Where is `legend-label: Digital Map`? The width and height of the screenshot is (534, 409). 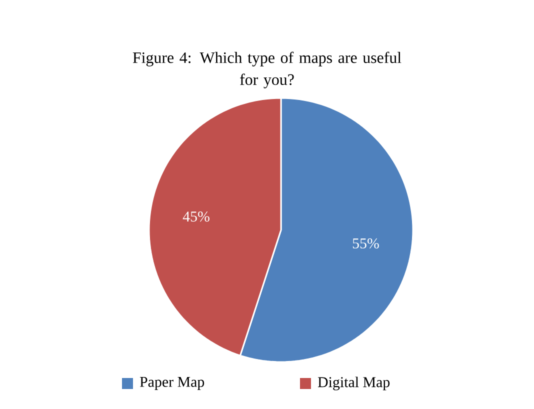 legend-label: Digital Map is located at coordinates (354, 383).